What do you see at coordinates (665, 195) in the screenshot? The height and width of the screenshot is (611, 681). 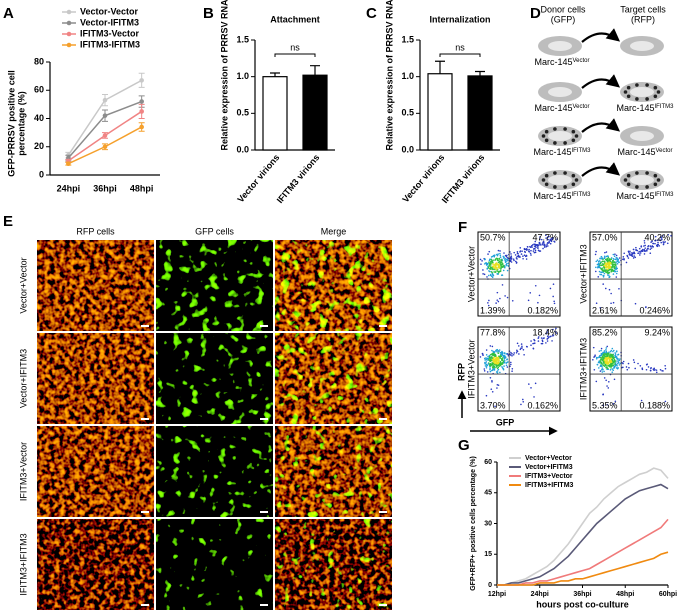 I see `cell-label-sup: IFITM3` at bounding box center [665, 195].